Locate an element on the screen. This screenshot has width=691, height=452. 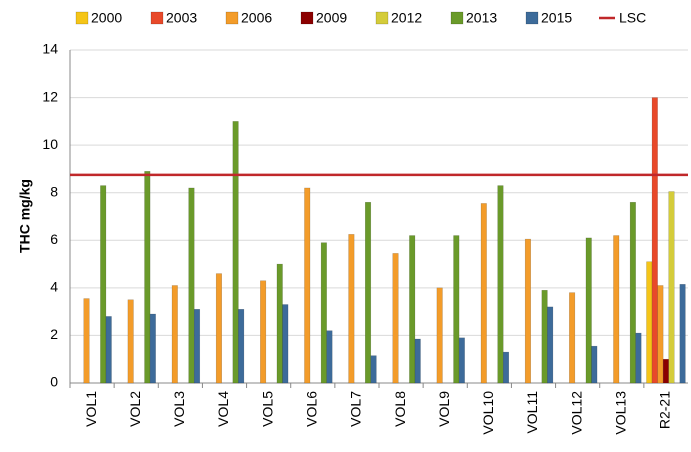
legend-label: 2015 is located at coordinates (556, 18).